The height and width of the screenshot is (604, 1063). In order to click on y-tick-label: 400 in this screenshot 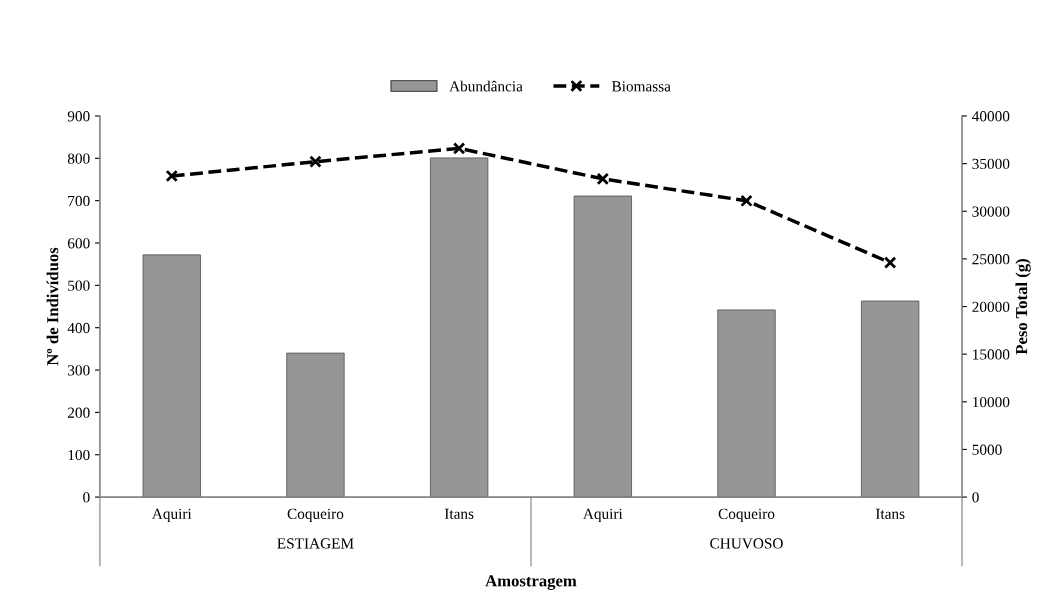, I will do `click(78, 328)`.